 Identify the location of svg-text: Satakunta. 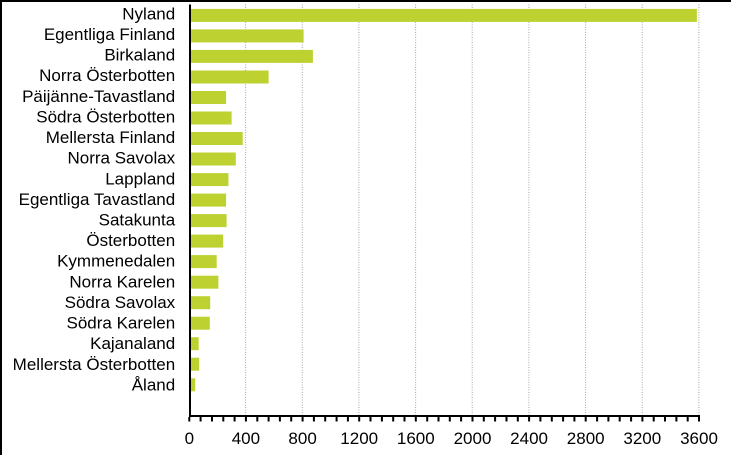
(137, 220).